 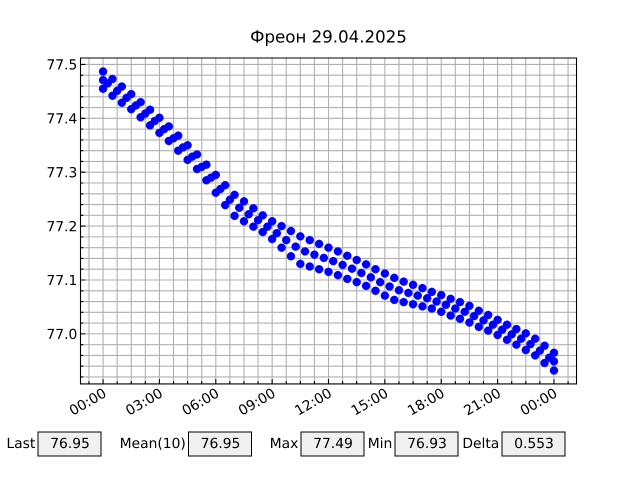 I want to click on text: Delta, so click(x=481, y=442).